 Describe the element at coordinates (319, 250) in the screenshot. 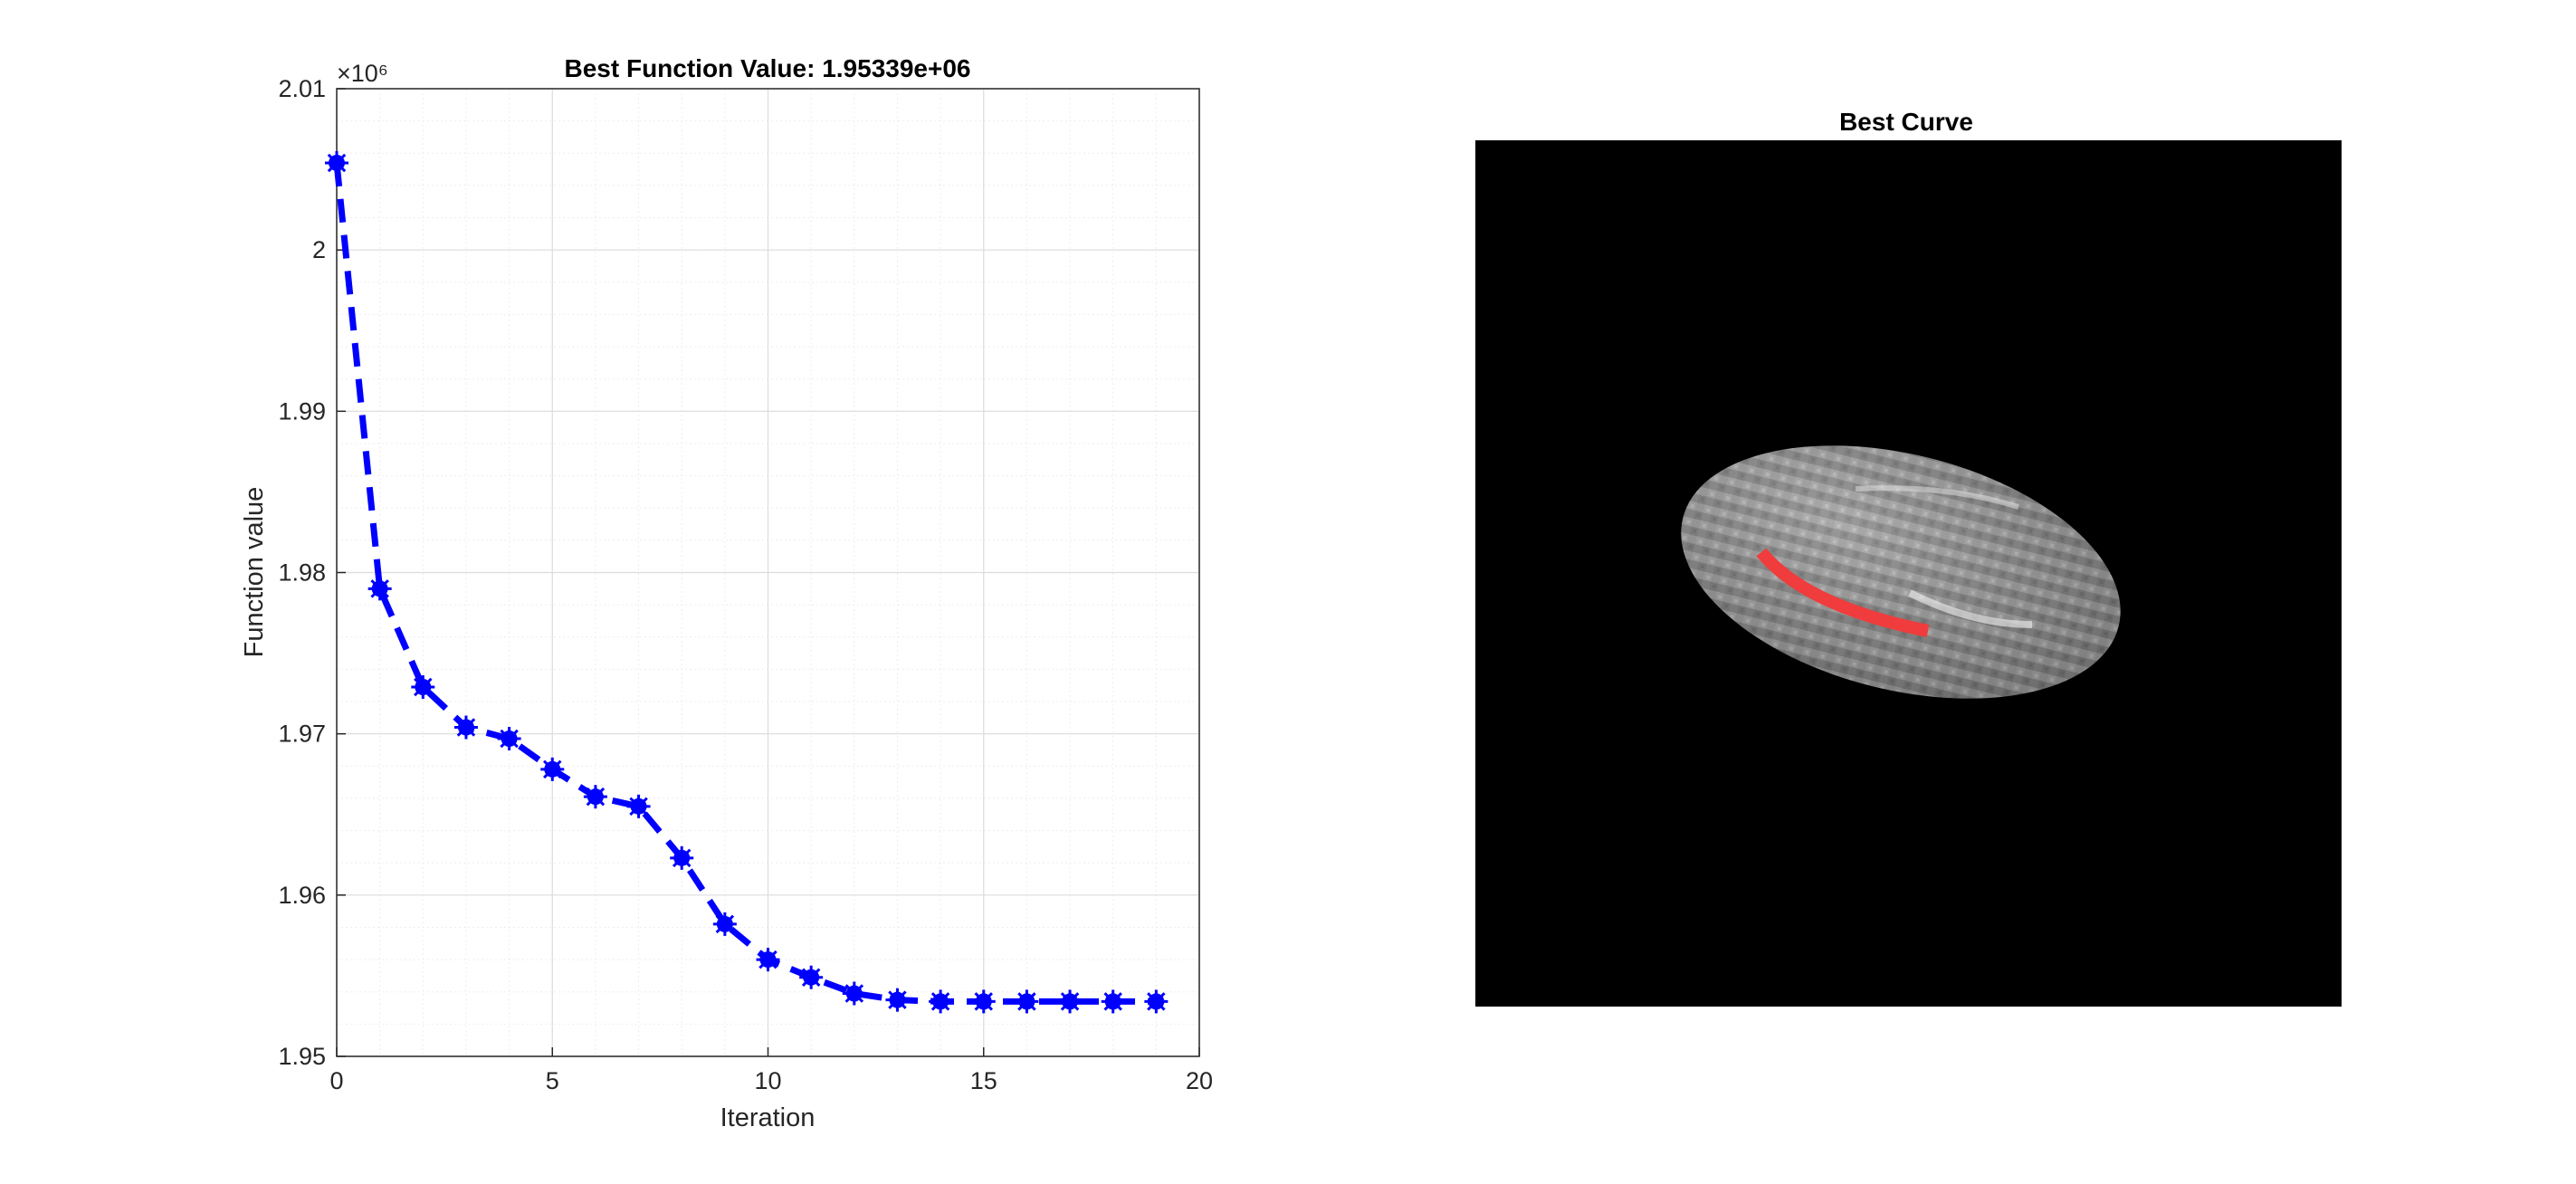

I see `y-tick-label: 2` at that location.